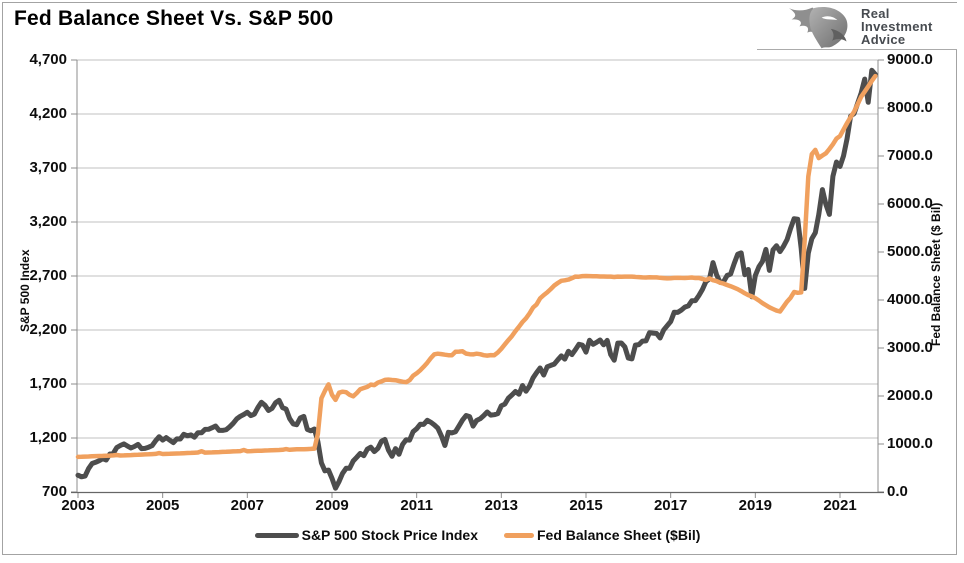  I want to click on brand-logo: Real Investment Advice, so click(857, 26).